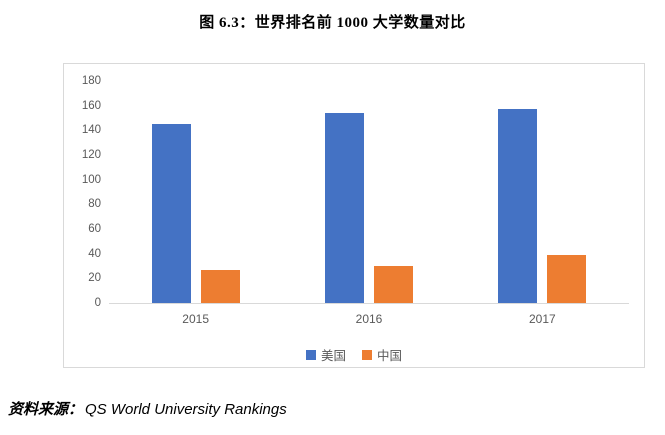 The height and width of the screenshot is (435, 665). I want to click on chart-title: 图 6.3：世界排名前 1000 大学数量对比, so click(332, 23).